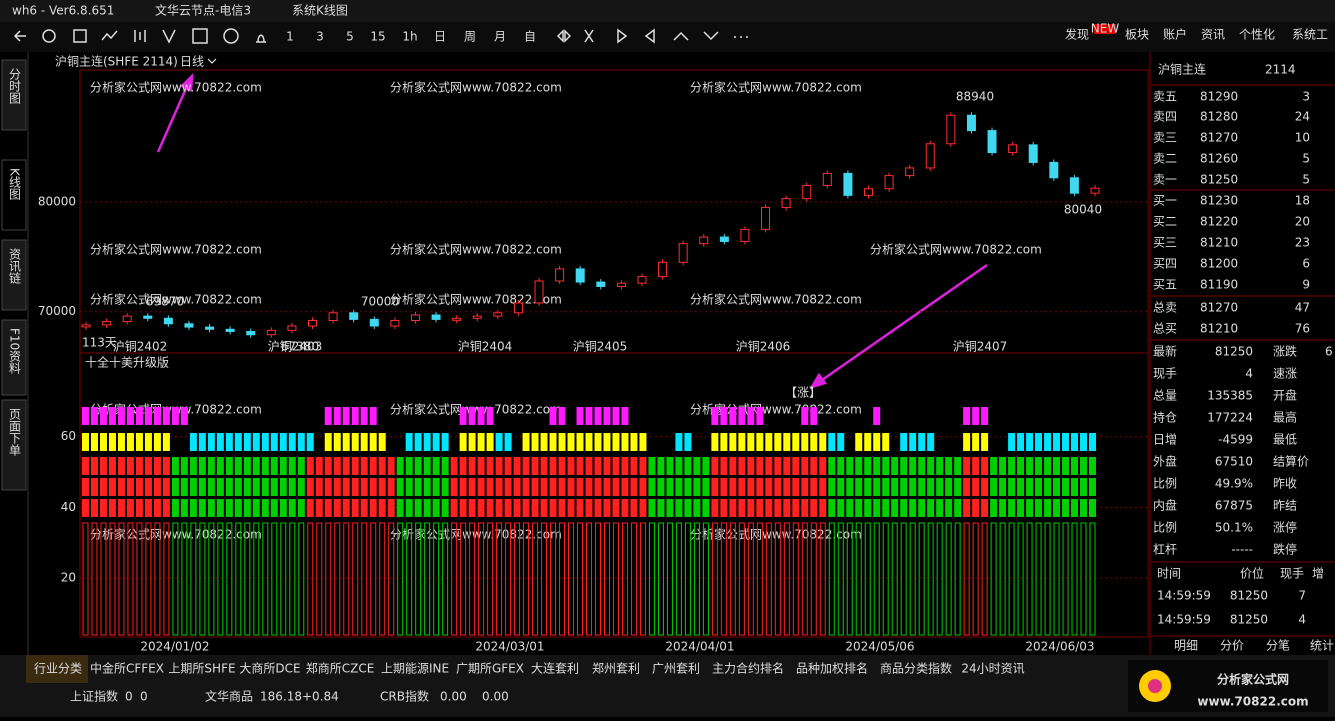 The height and width of the screenshot is (721, 1335). Describe the element at coordinates (15, 86) in the screenshot. I see `side-tab-label: 分时图` at that location.